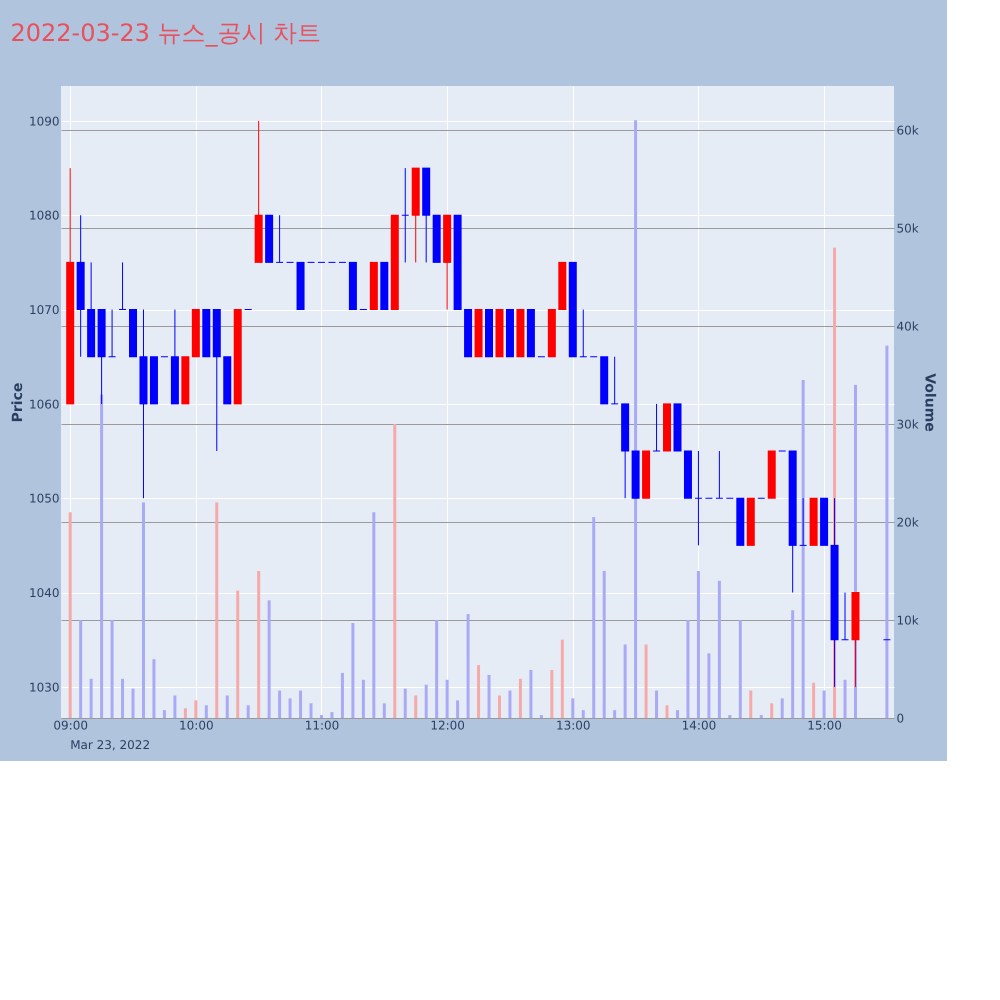  What do you see at coordinates (699, 725) in the screenshot?
I see `x-tick-label: 14:00` at bounding box center [699, 725].